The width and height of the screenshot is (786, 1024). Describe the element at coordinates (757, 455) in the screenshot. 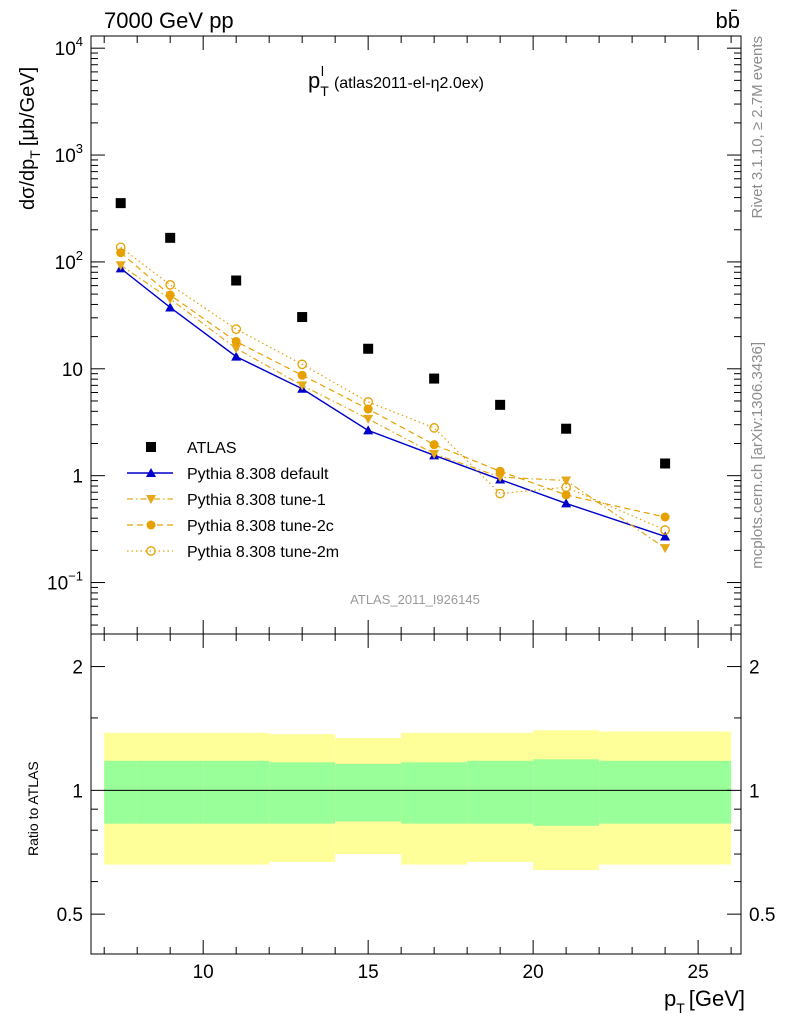

I see `mcplots-label: mcplots.cern.ch [arXiv:1306.3436]` at that location.